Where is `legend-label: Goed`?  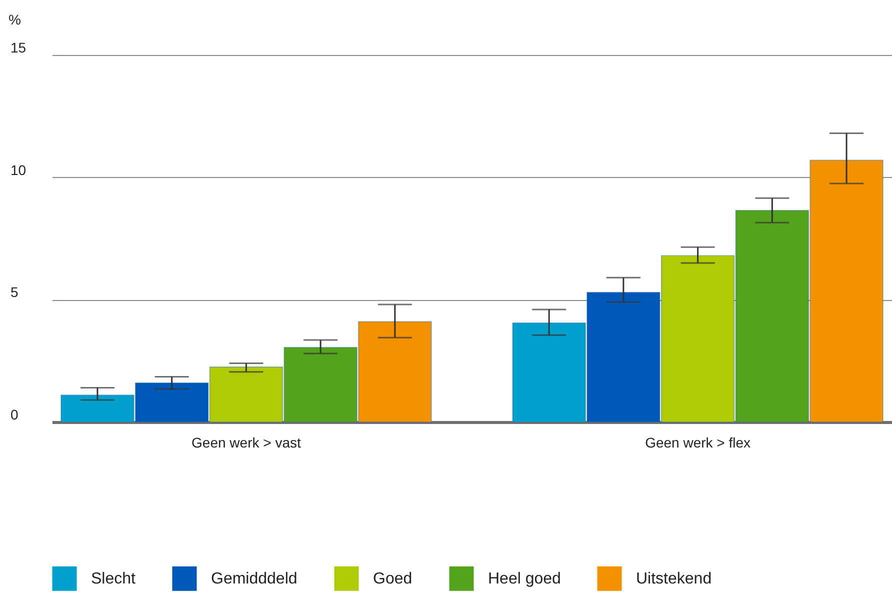
legend-label: Goed is located at coordinates (392, 579).